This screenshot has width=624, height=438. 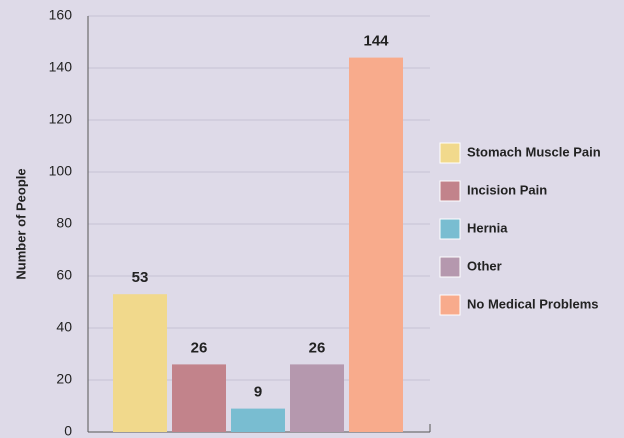 What do you see at coordinates (534, 151) in the screenshot?
I see `legend-label: Stomach Muscle Pain` at bounding box center [534, 151].